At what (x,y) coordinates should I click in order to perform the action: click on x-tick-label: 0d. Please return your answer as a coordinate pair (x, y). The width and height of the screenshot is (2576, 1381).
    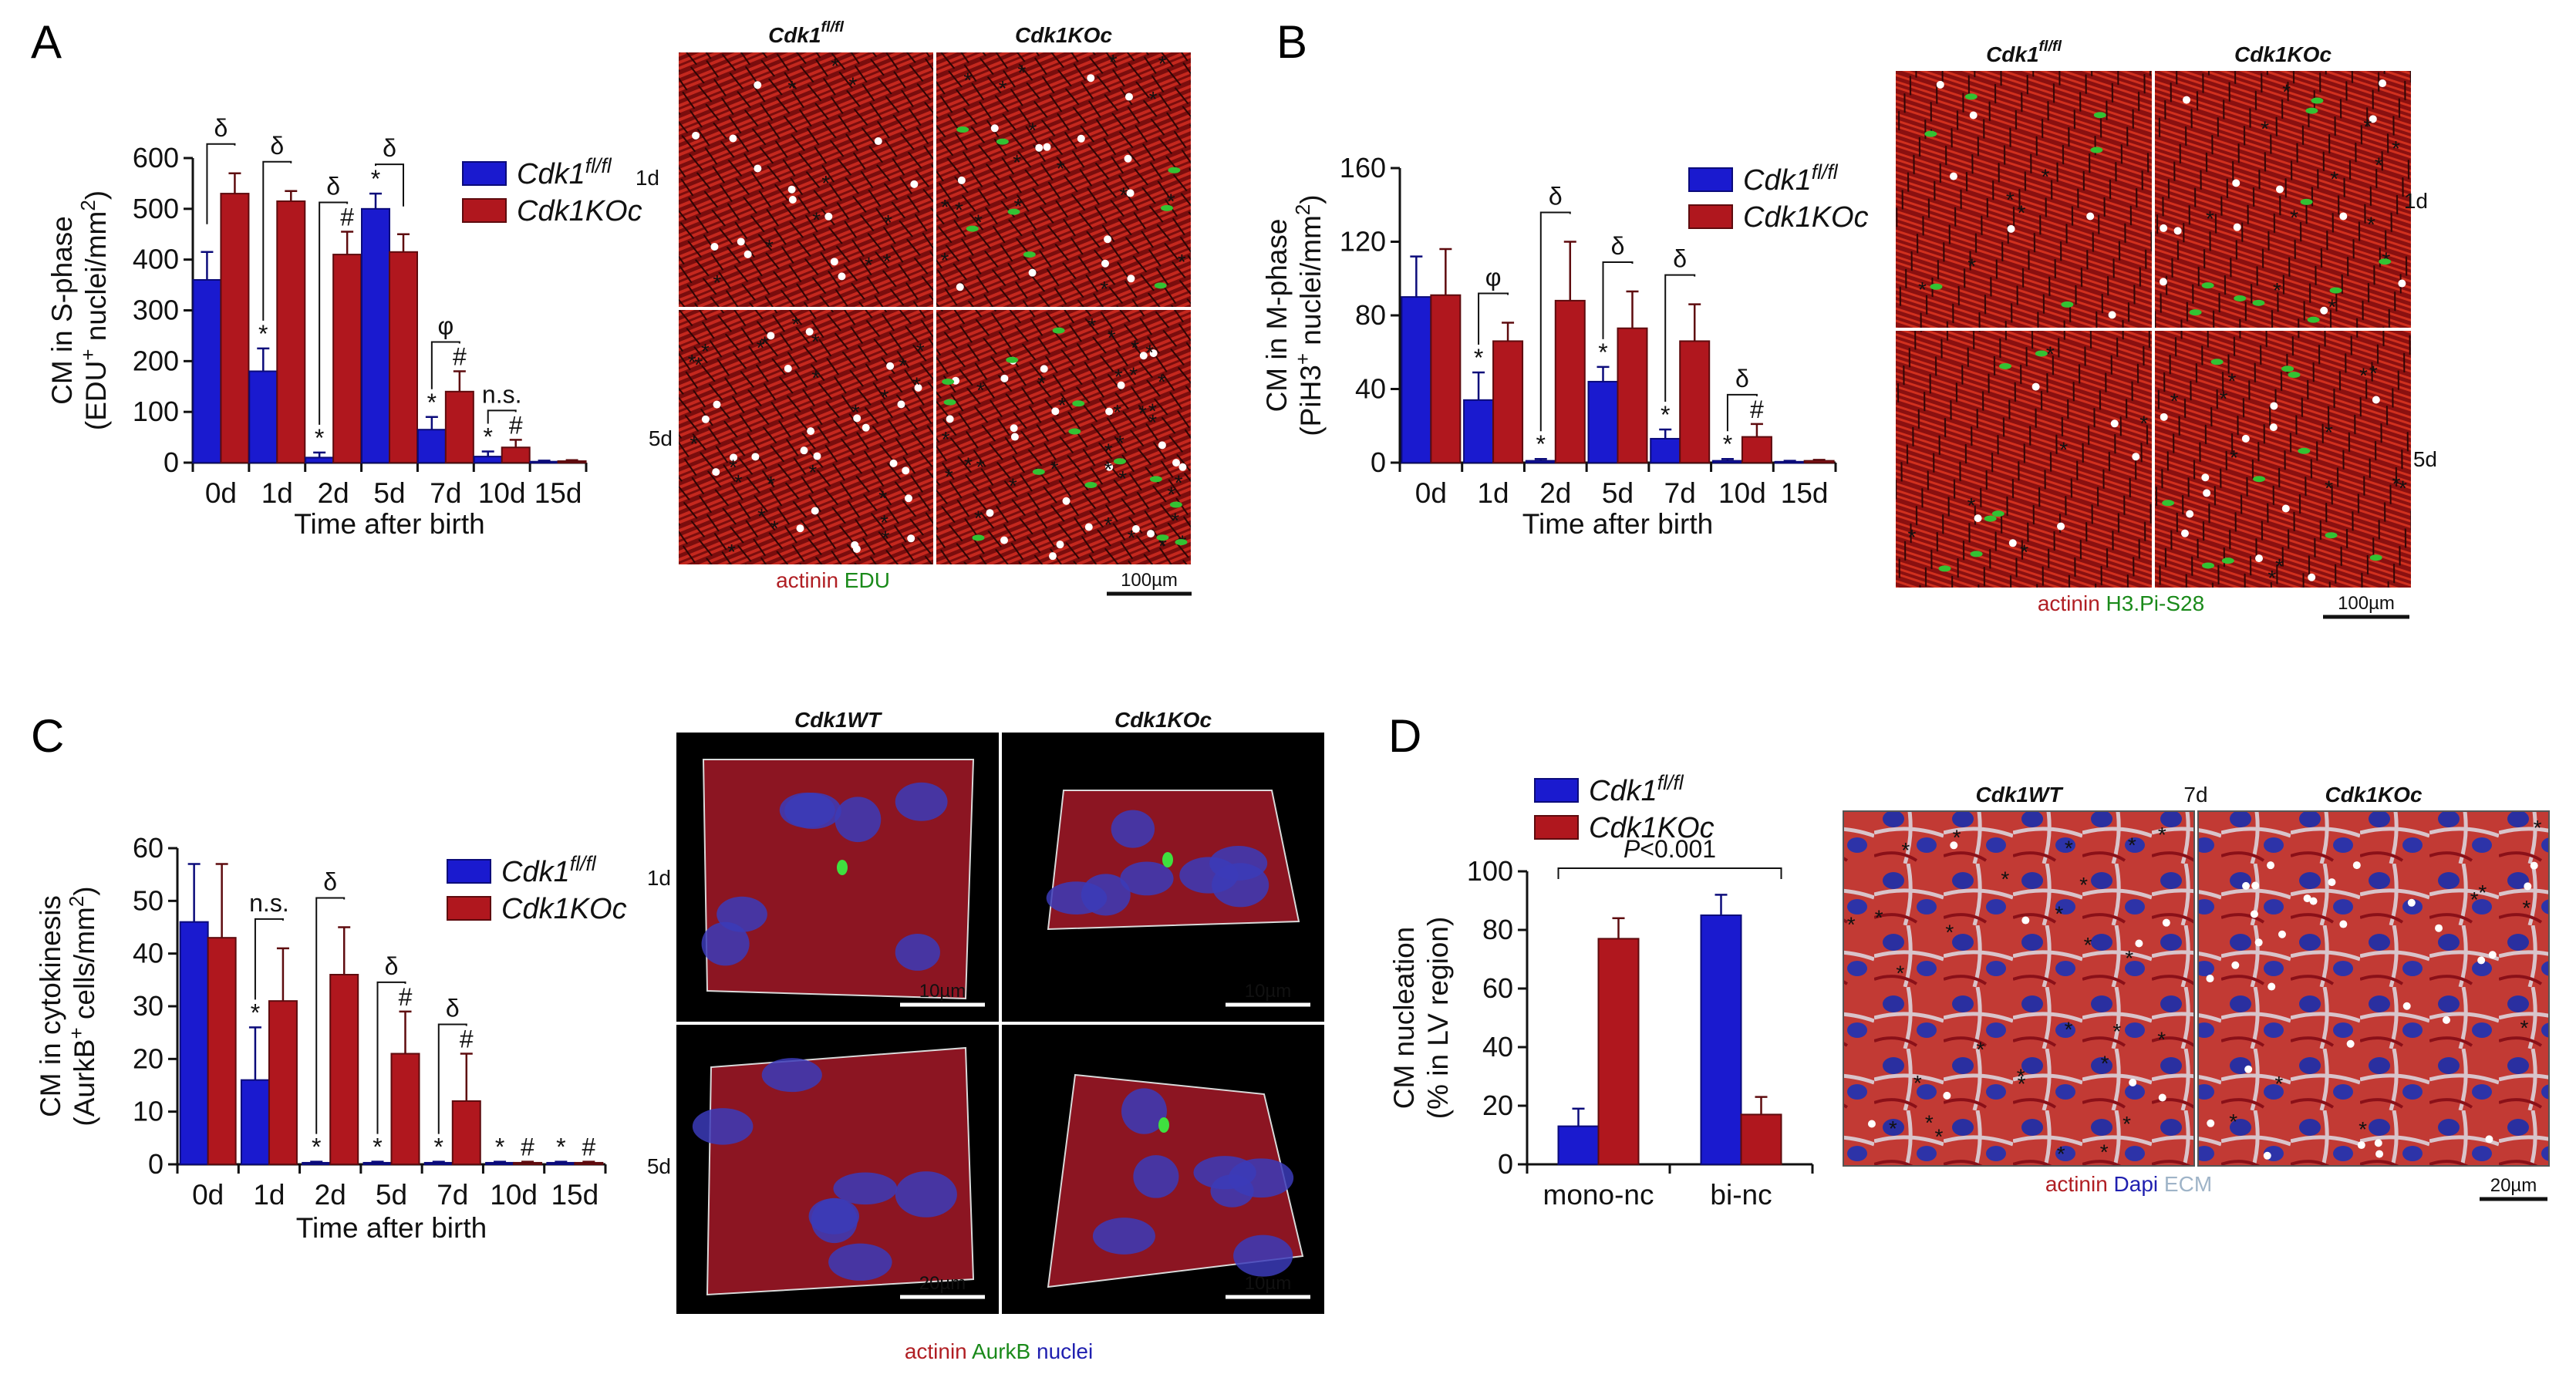
    Looking at the image, I should click on (1431, 493).